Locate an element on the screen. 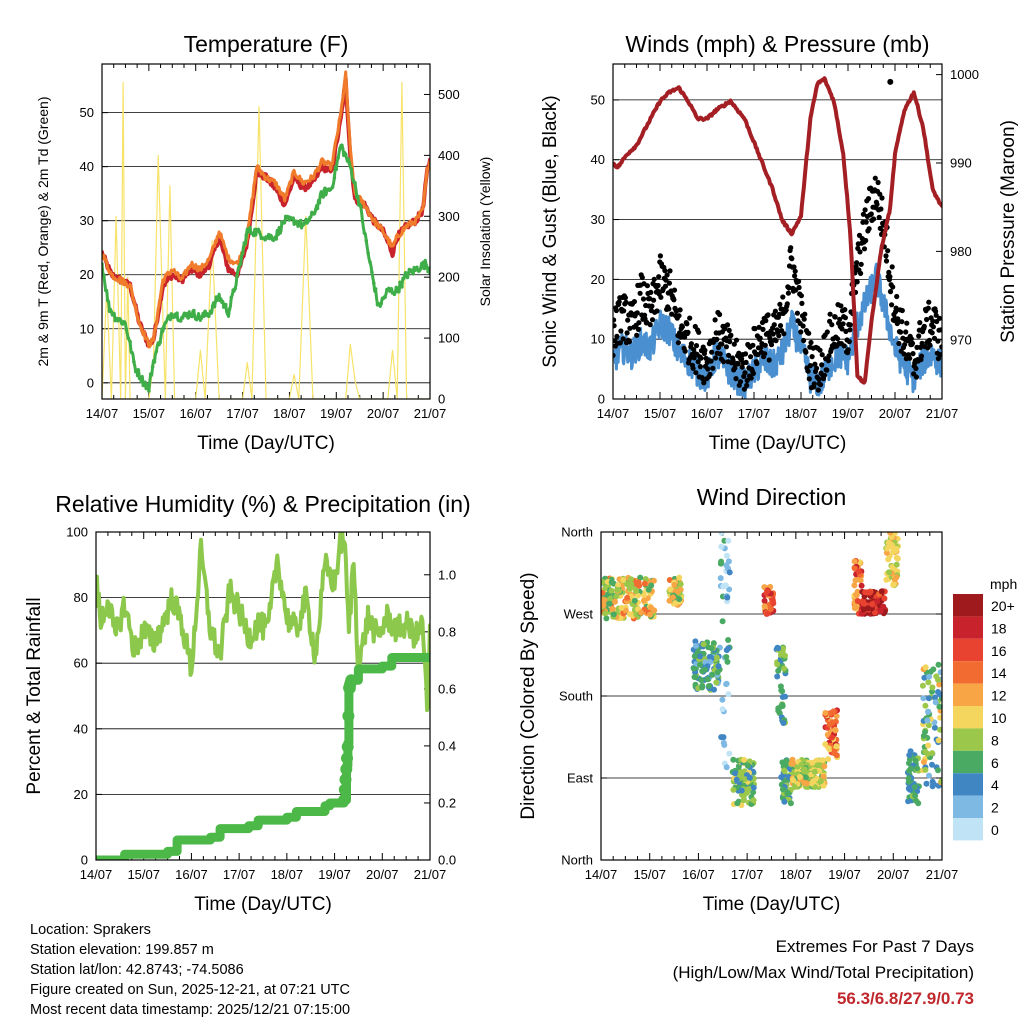 This screenshot has height=1024, width=1024. series-relative-humidity is located at coordinates (263, 622).